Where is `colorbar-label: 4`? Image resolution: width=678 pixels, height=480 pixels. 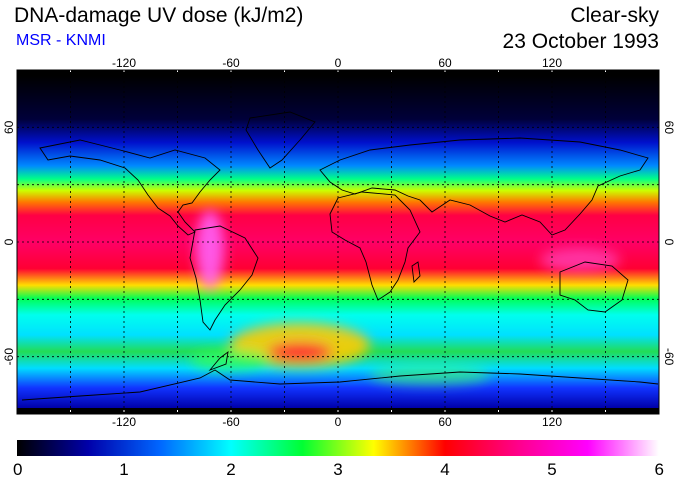 colorbar-label: 4 is located at coordinates (444, 469).